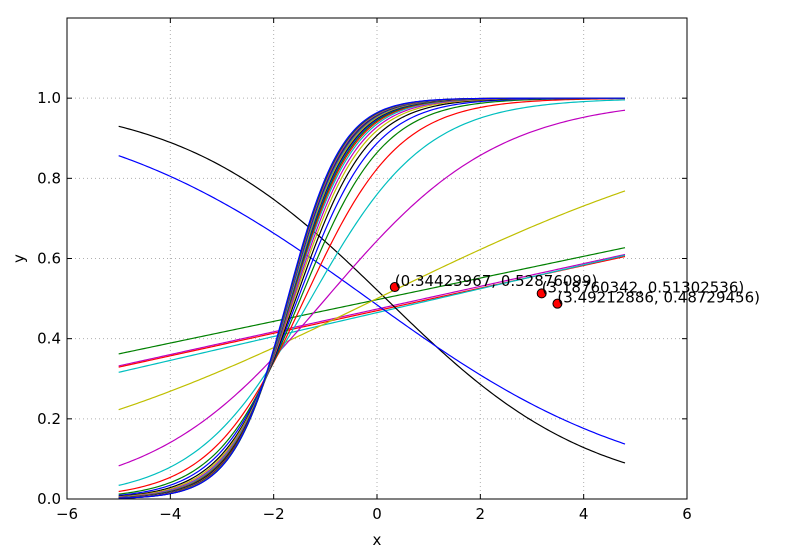 The height and width of the screenshot is (557, 792). Describe the element at coordinates (19, 258) in the screenshot. I see `y-axis-label: y` at that location.